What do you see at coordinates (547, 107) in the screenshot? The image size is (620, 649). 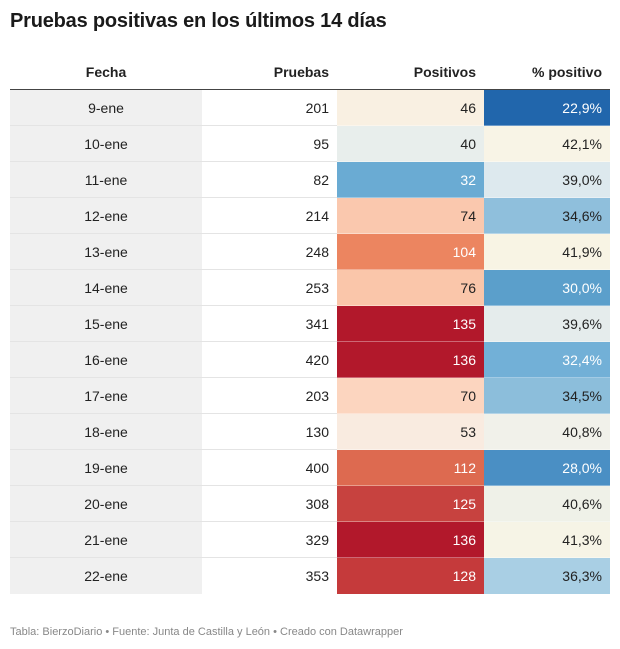 I see `cell-pct-positivo: 22,9%` at bounding box center [547, 107].